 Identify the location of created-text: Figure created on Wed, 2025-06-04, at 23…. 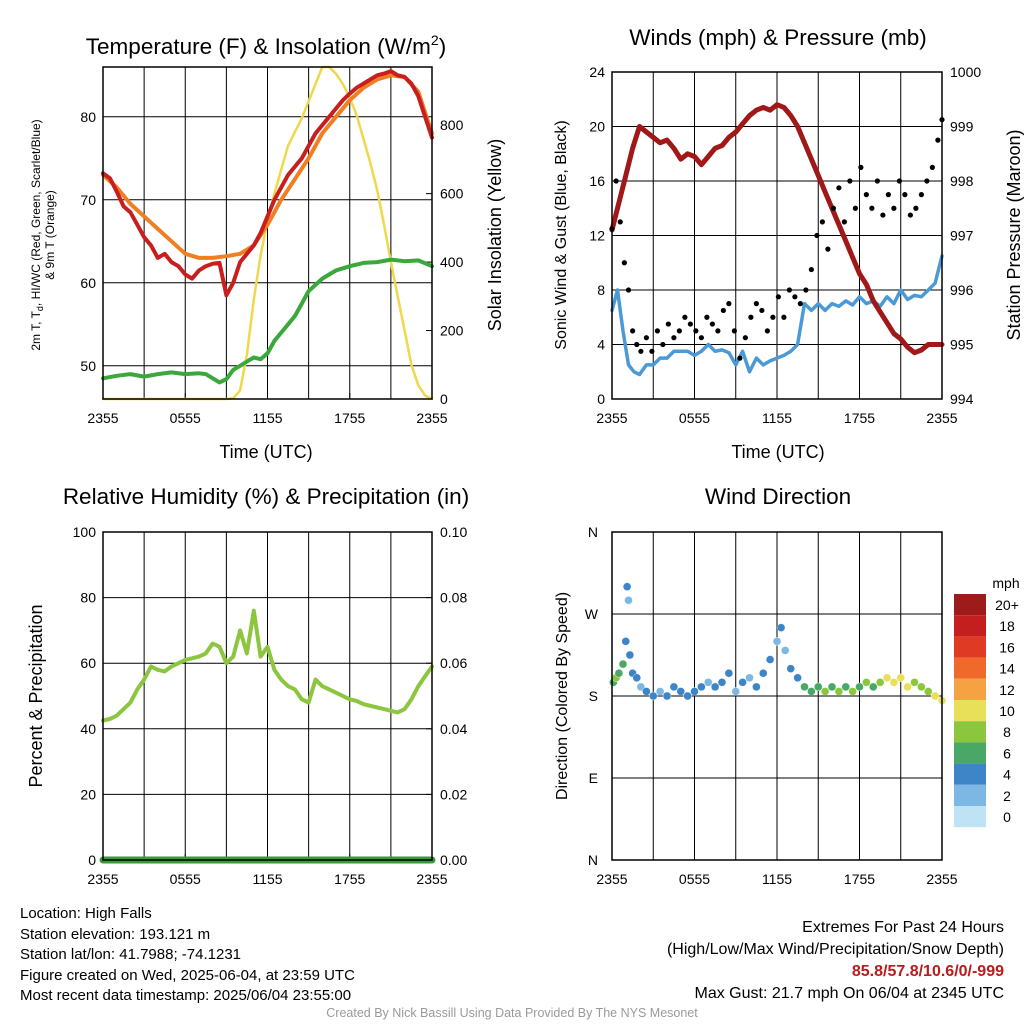
(187, 975).